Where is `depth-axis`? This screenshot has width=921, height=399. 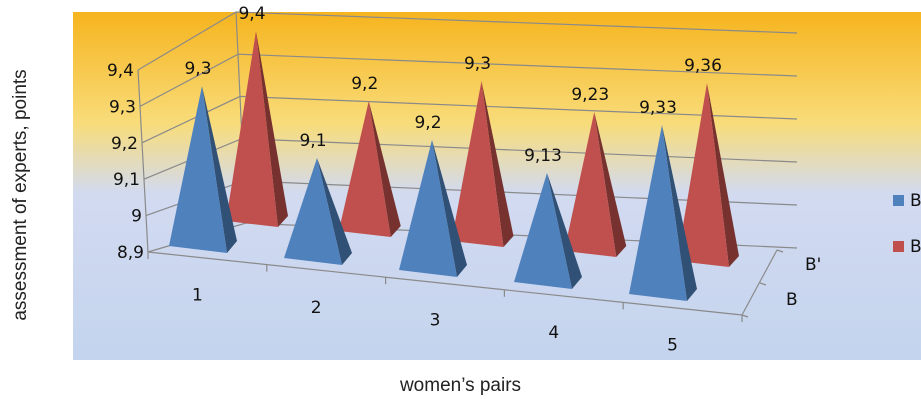
depth-axis is located at coordinates (759, 282).